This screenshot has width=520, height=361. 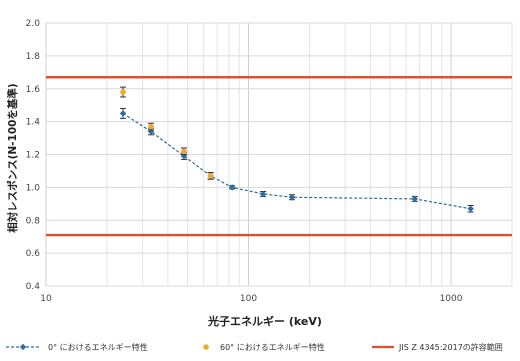 I want to click on y-tick-label: 1.8, so click(x=33, y=57).